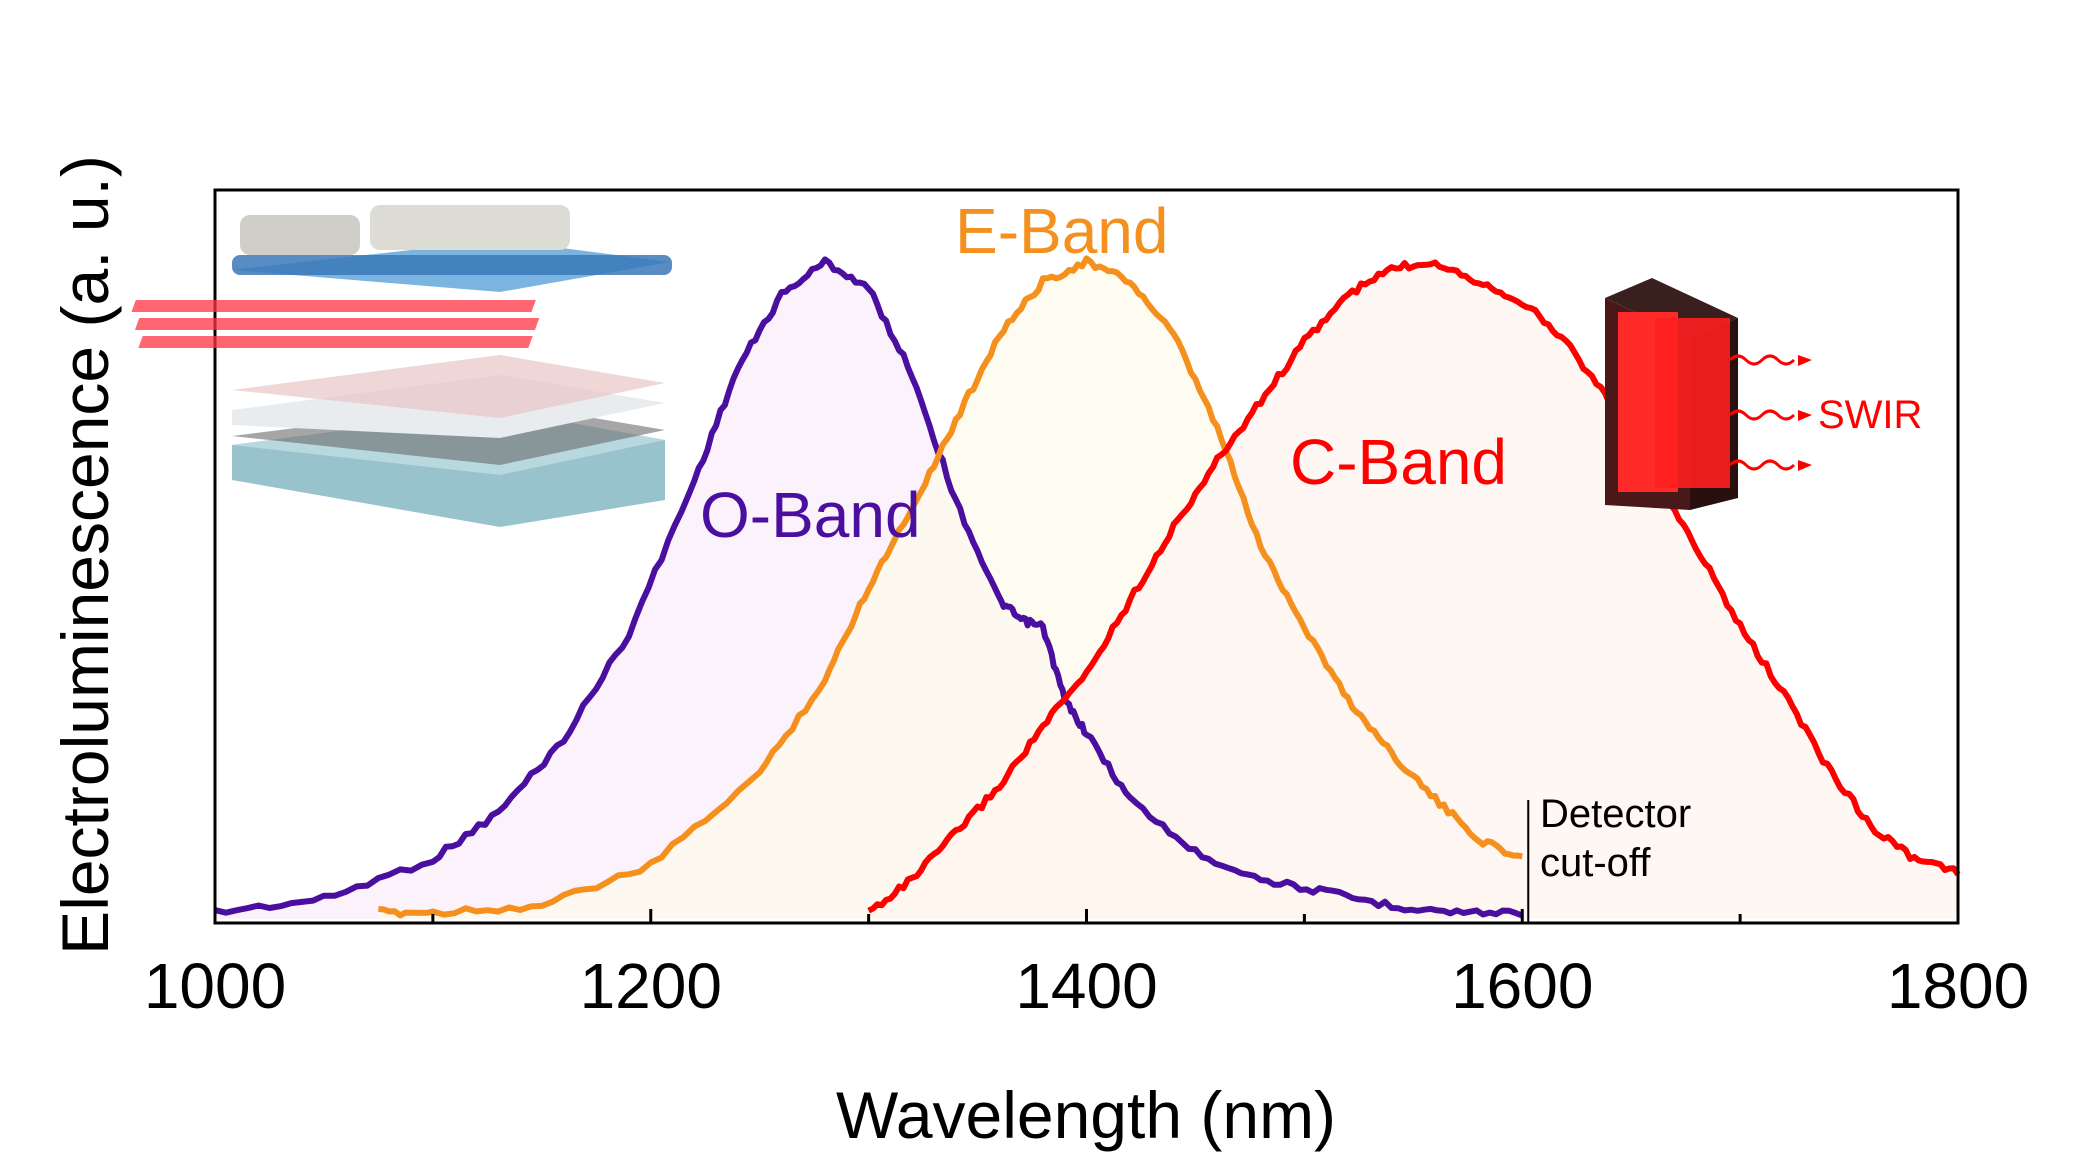 The image size is (2078, 1175). What do you see at coordinates (651, 986) in the screenshot?
I see `x-tick-label-1200: 1200` at bounding box center [651, 986].